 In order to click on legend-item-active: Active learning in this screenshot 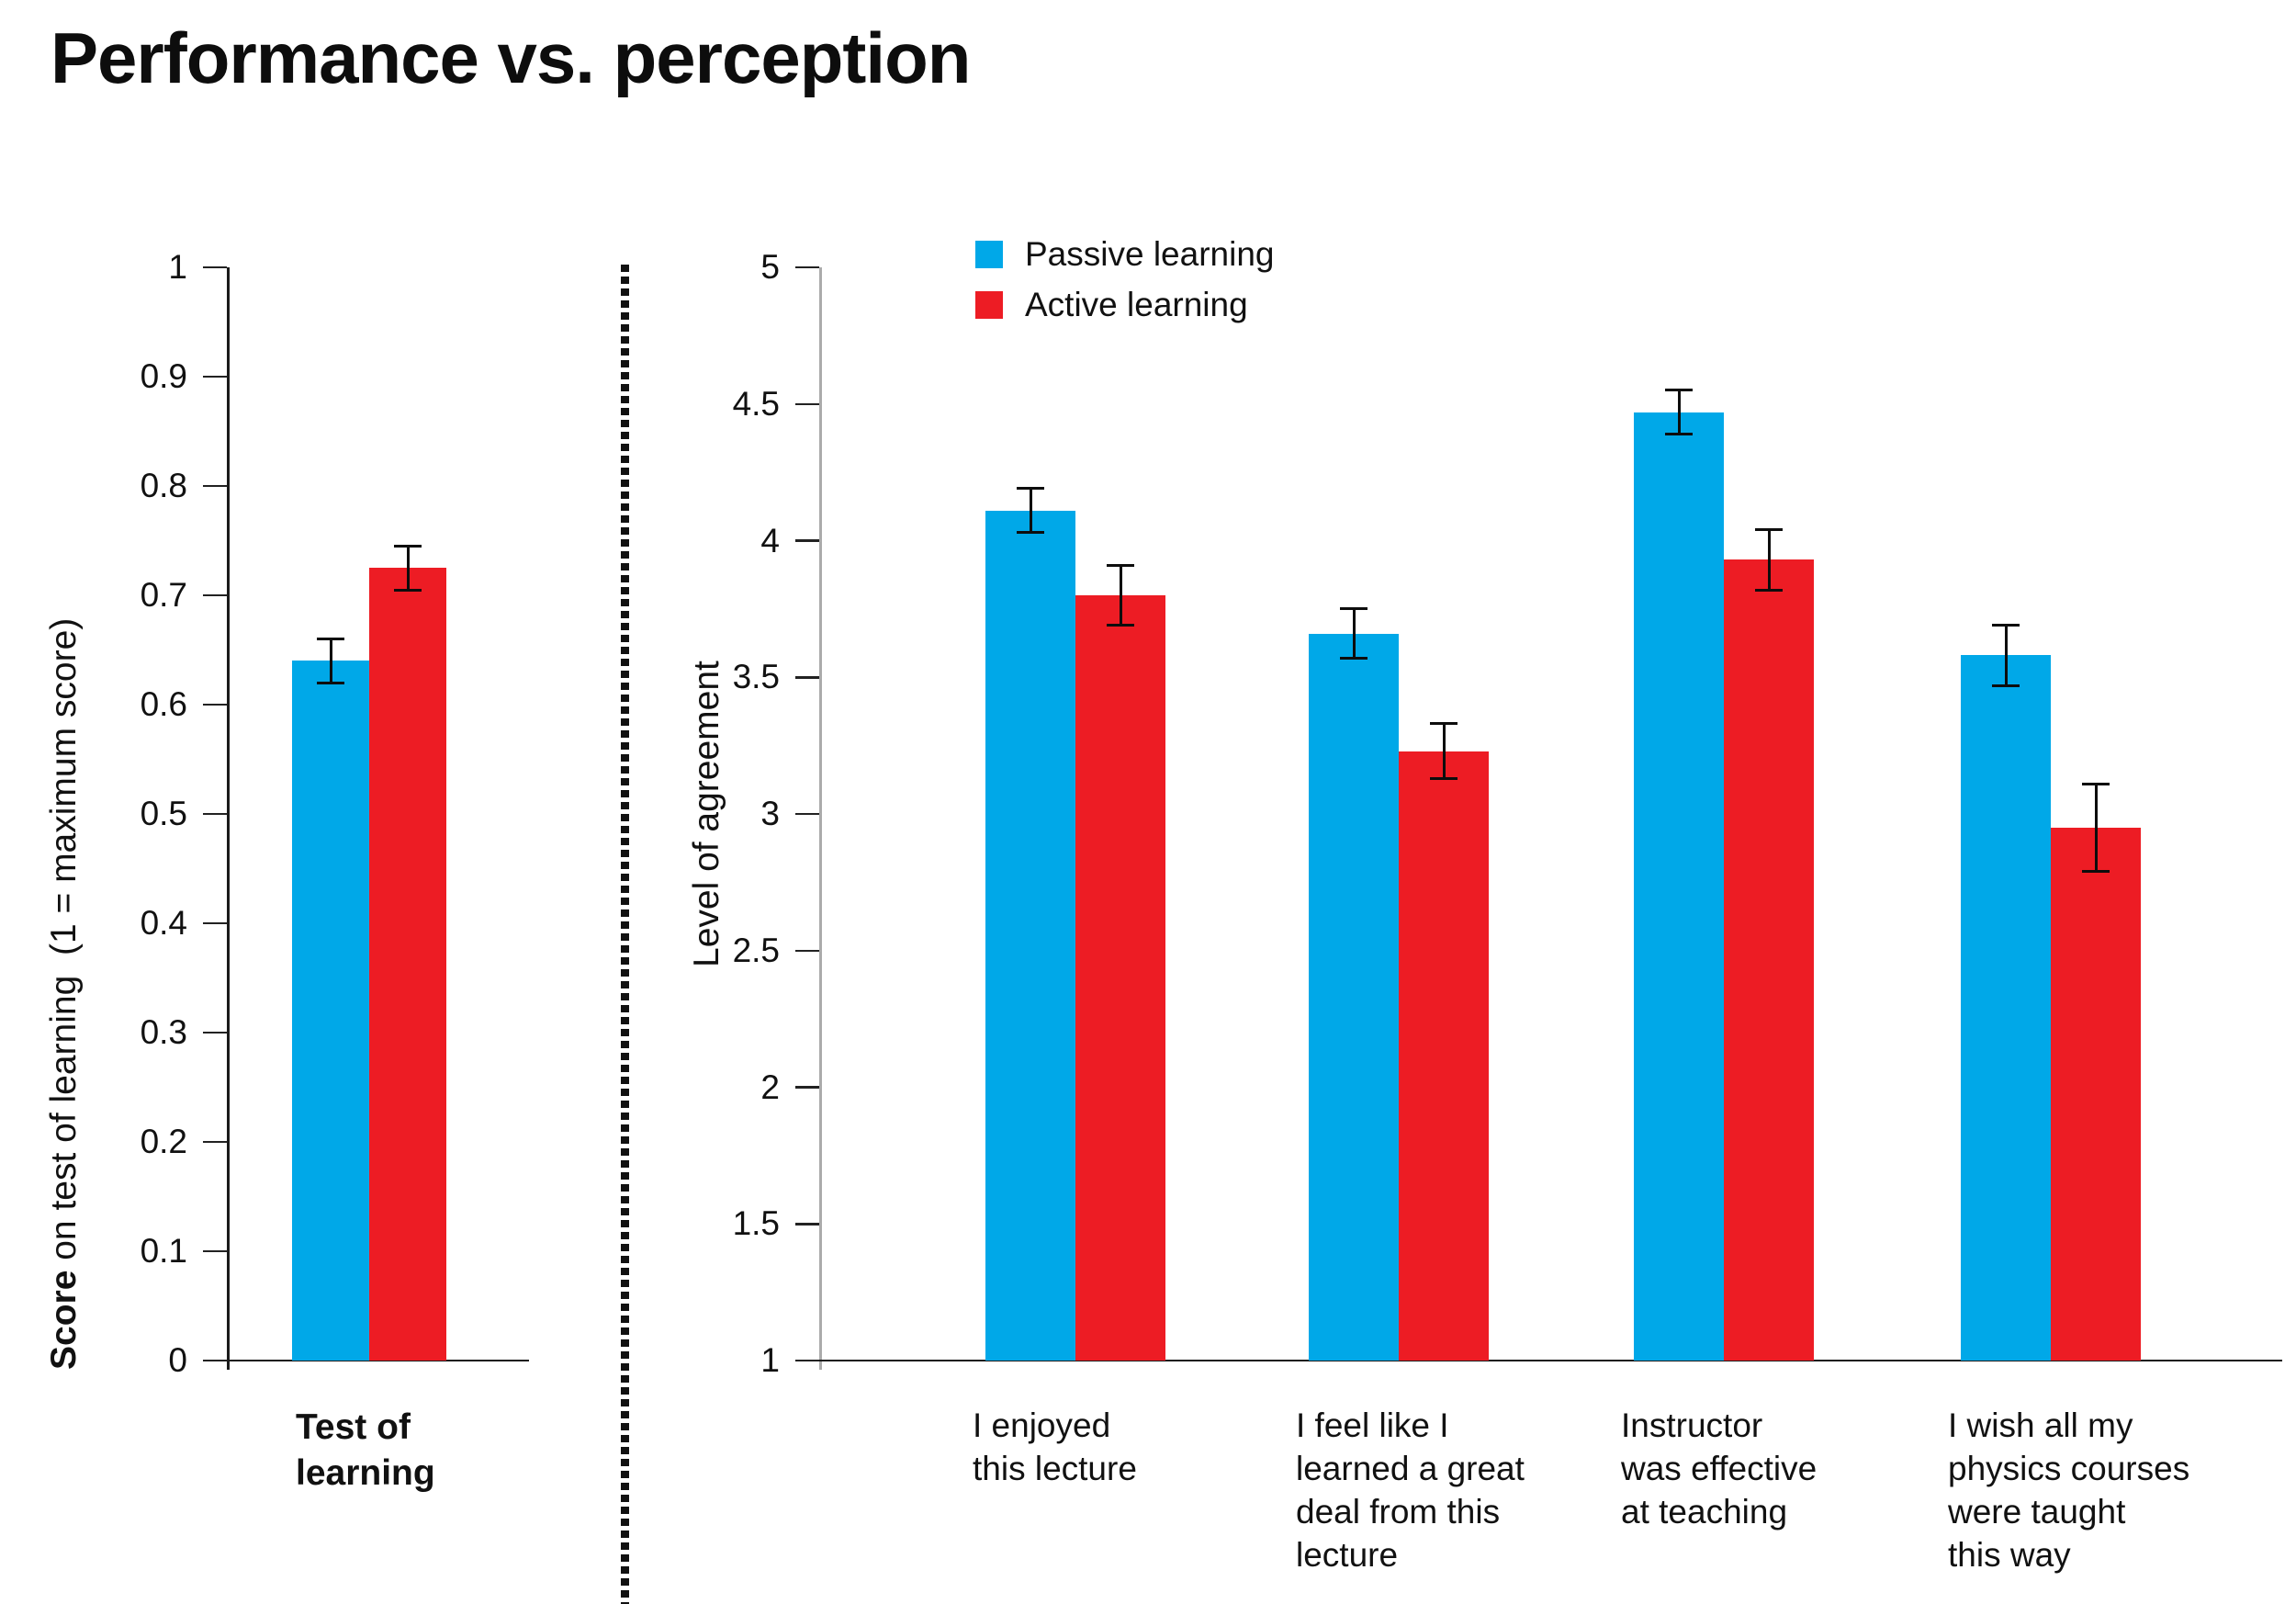, I will do `click(1124, 304)`.